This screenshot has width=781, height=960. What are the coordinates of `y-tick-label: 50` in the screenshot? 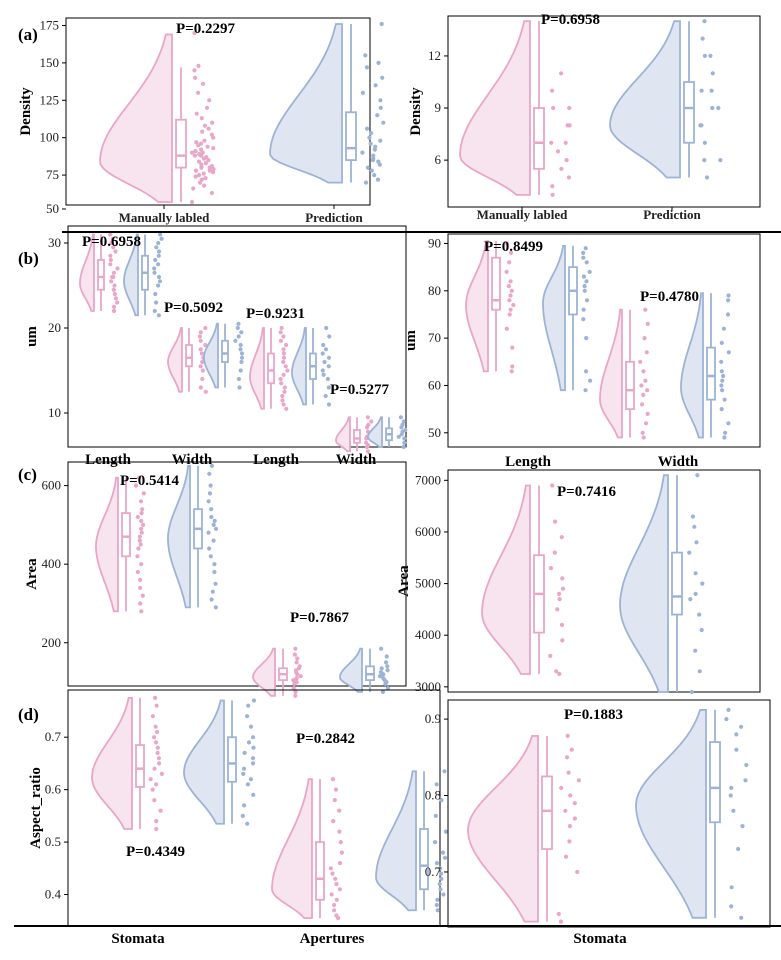 It's located at (52, 208).